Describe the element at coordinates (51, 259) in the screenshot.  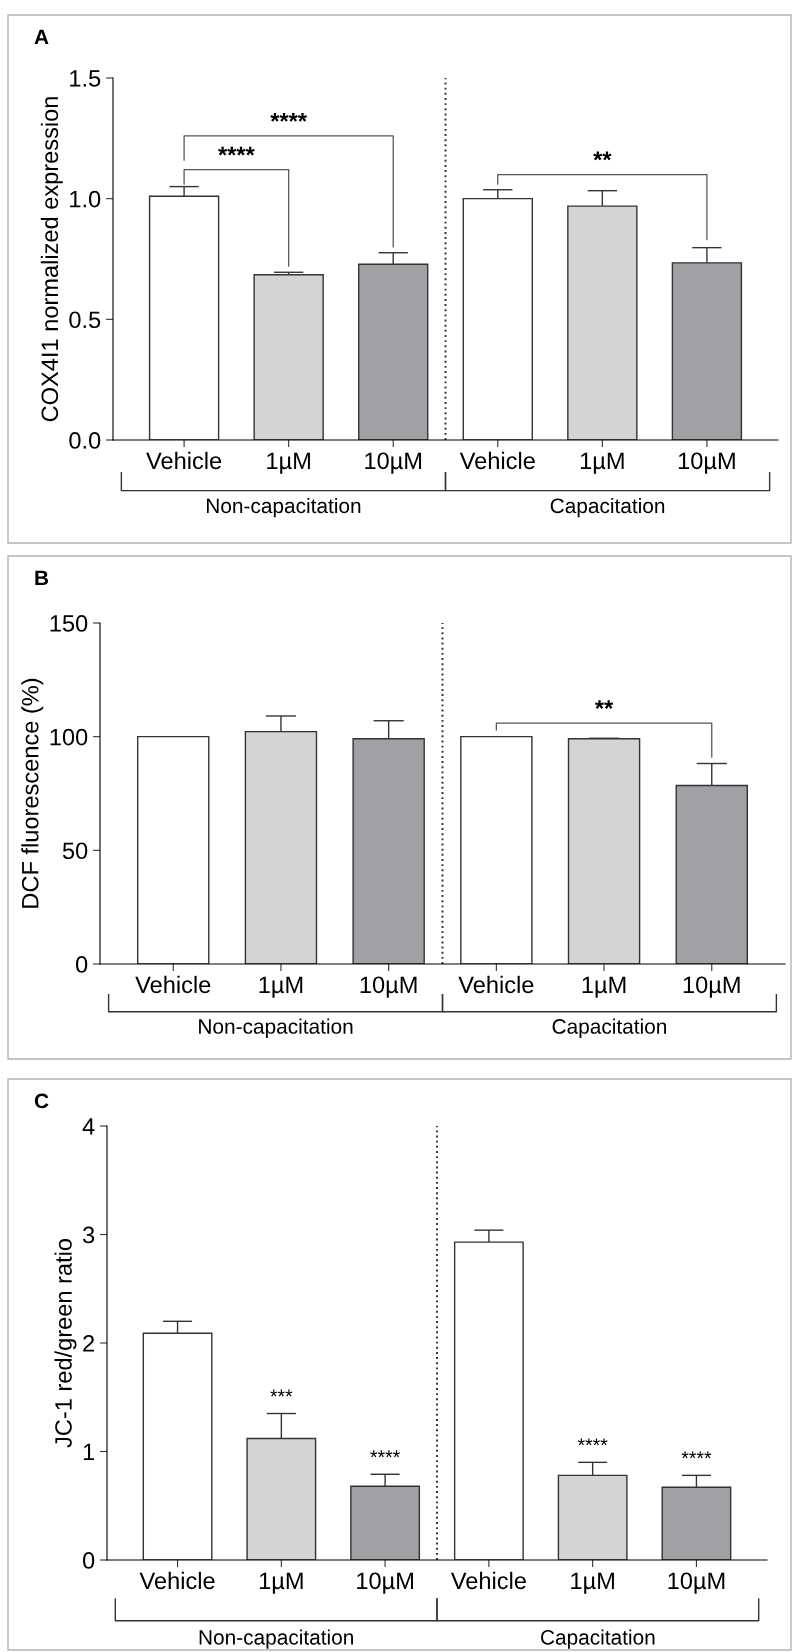
I see `y-axis-title: COX4I1 normalized expression` at that location.